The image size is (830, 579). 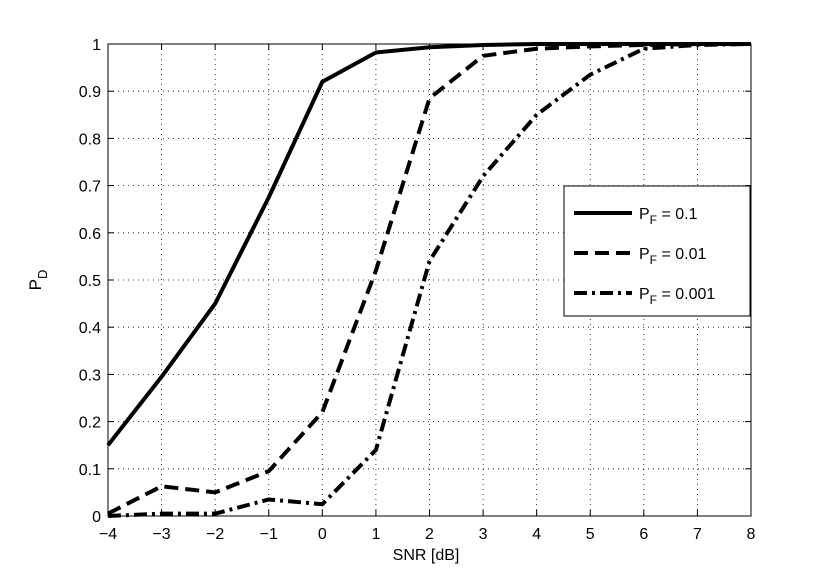 What do you see at coordinates (269, 534) in the screenshot?
I see `x-tick-label: −1` at bounding box center [269, 534].